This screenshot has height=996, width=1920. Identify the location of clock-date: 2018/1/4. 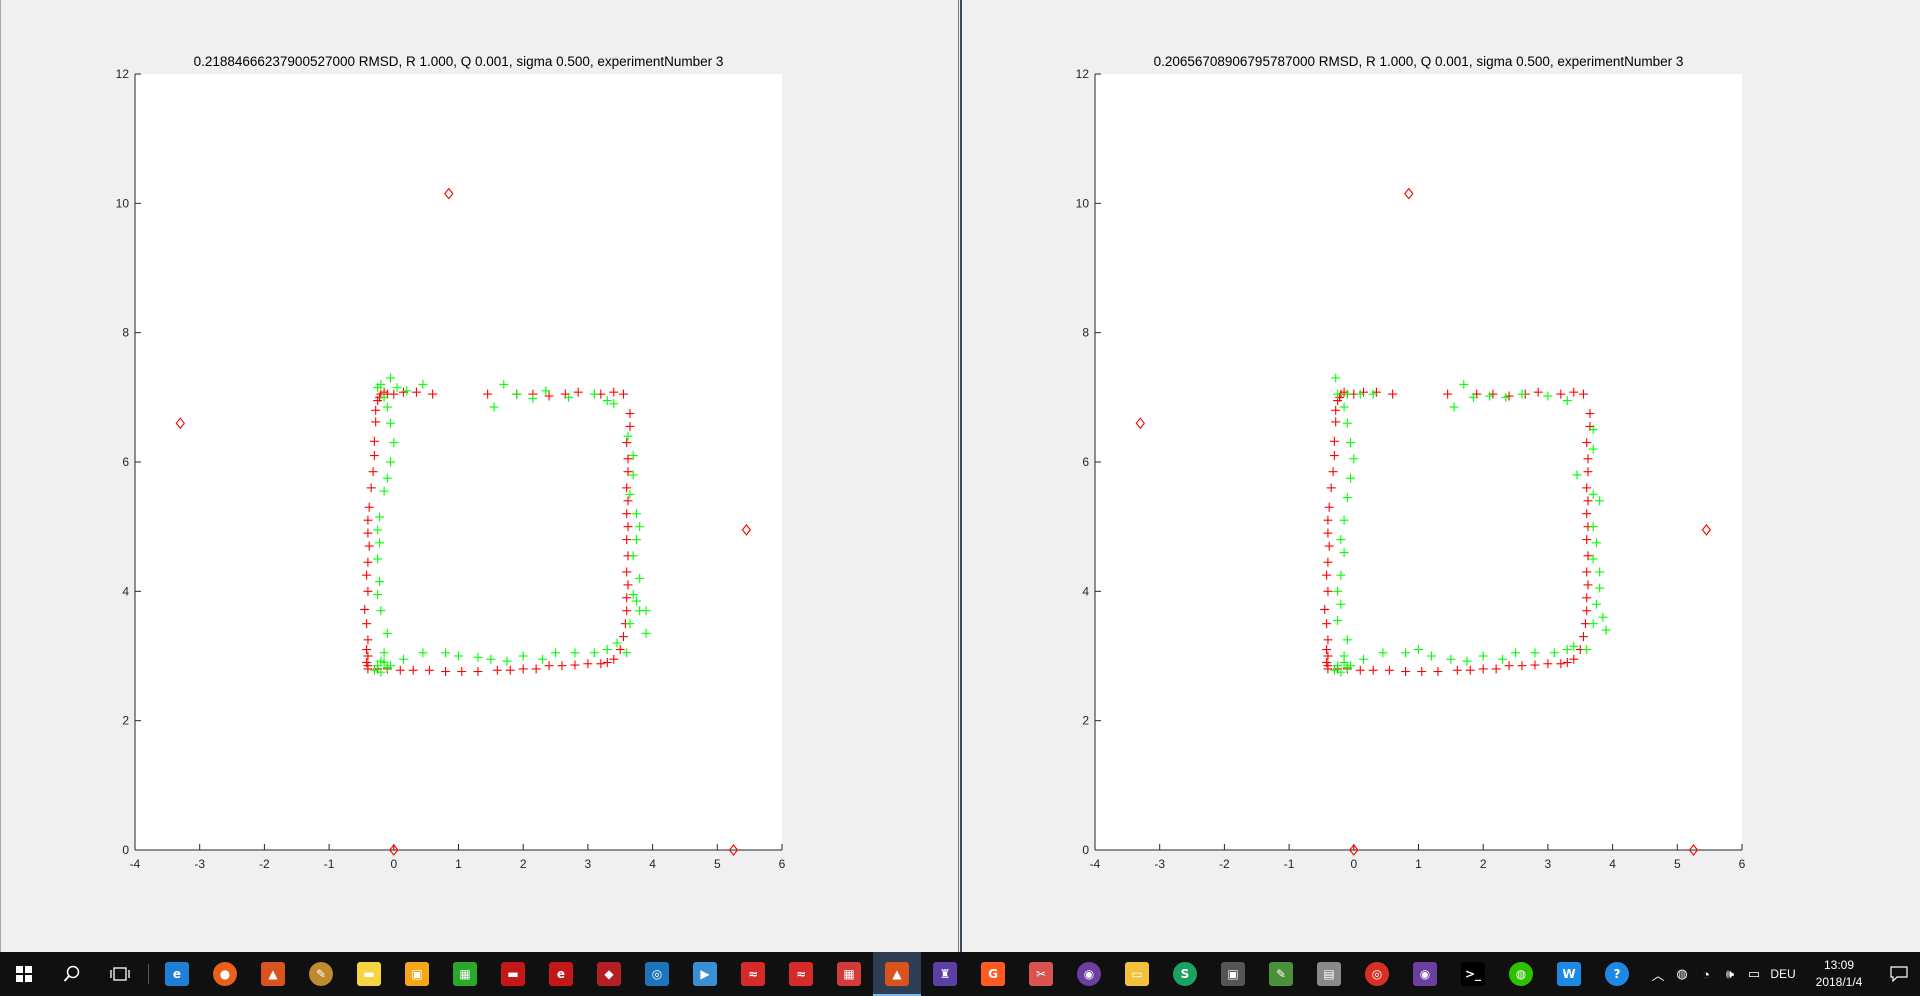
(1839, 982).